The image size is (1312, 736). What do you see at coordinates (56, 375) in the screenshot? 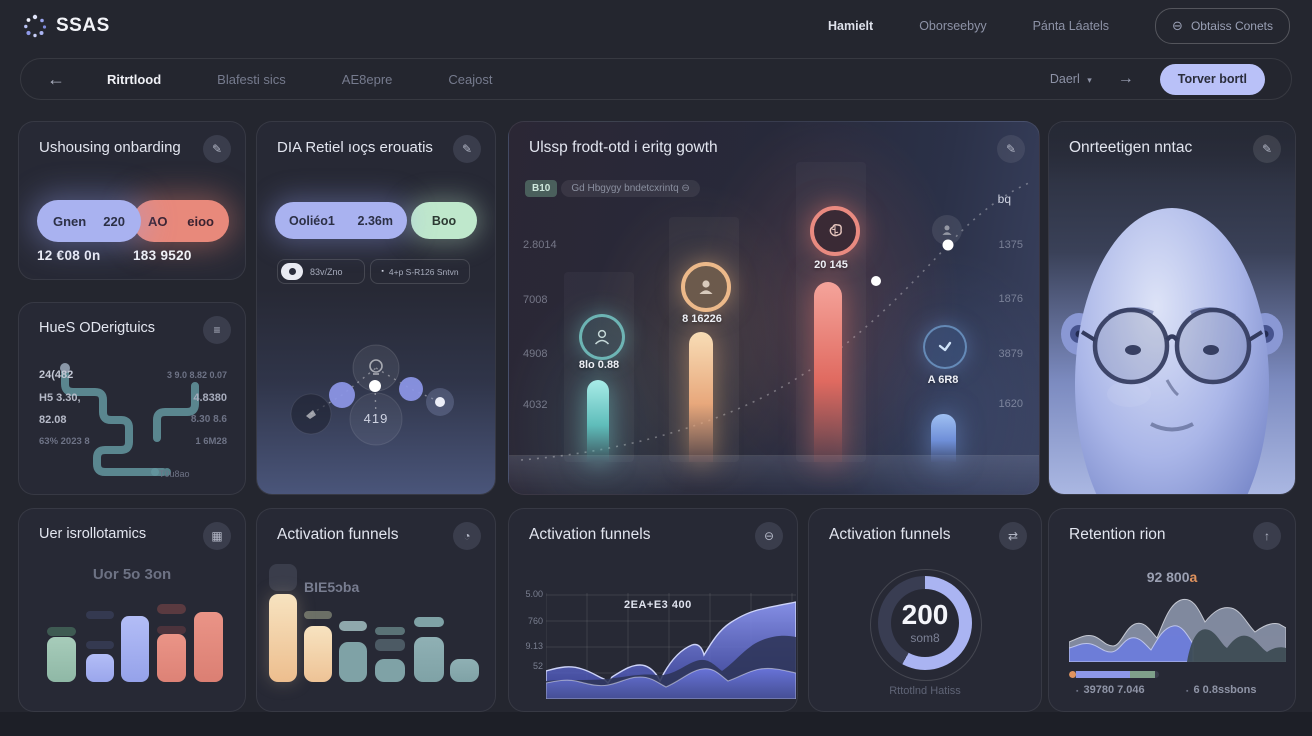
I see `flow-label: 24(482` at bounding box center [56, 375].